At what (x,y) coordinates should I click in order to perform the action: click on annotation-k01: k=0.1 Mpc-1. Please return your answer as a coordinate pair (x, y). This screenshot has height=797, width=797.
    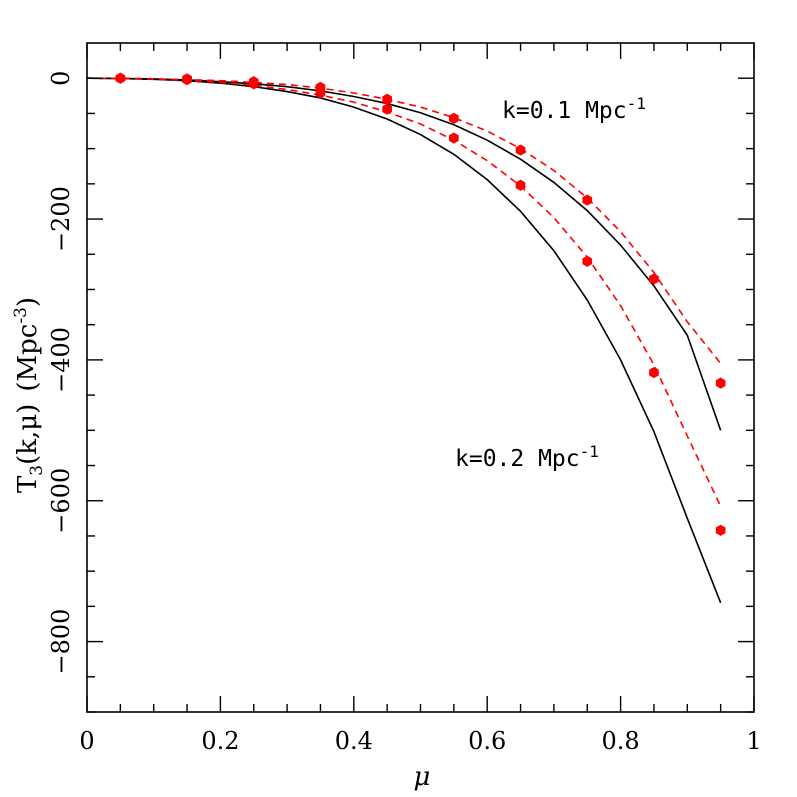
    Looking at the image, I should click on (574, 109).